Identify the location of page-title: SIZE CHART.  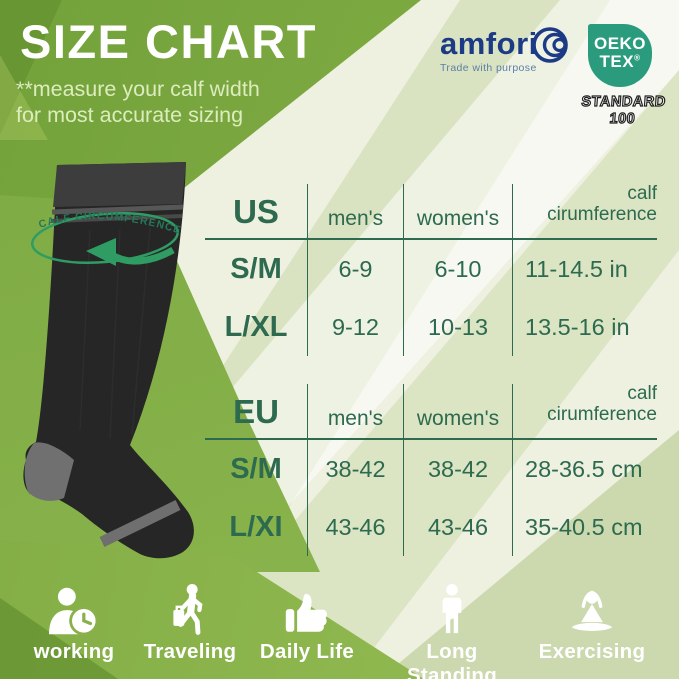
(168, 41).